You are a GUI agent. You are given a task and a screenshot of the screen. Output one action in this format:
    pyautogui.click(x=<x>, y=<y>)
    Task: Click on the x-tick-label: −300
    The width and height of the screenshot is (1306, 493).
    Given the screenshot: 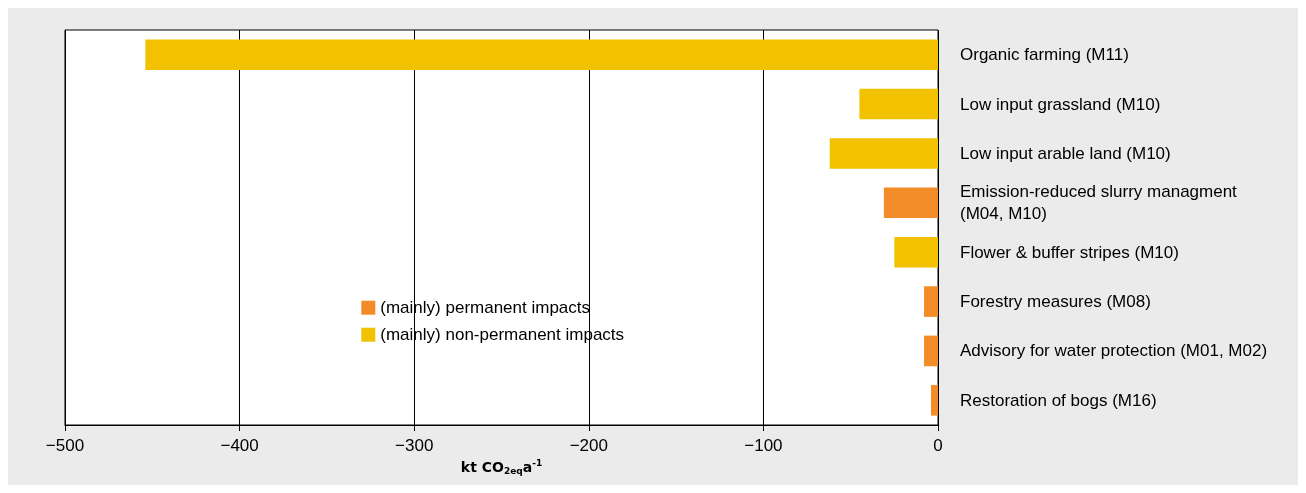 What is the action you would take?
    pyautogui.click(x=414, y=445)
    